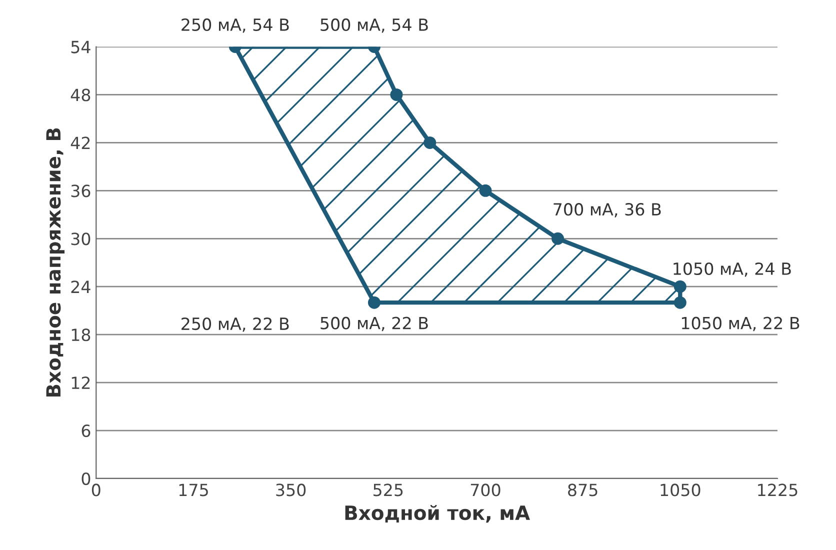 Image resolution: width=836 pixels, height=550 pixels. I want to click on y-tick-label: 24, so click(80, 286).